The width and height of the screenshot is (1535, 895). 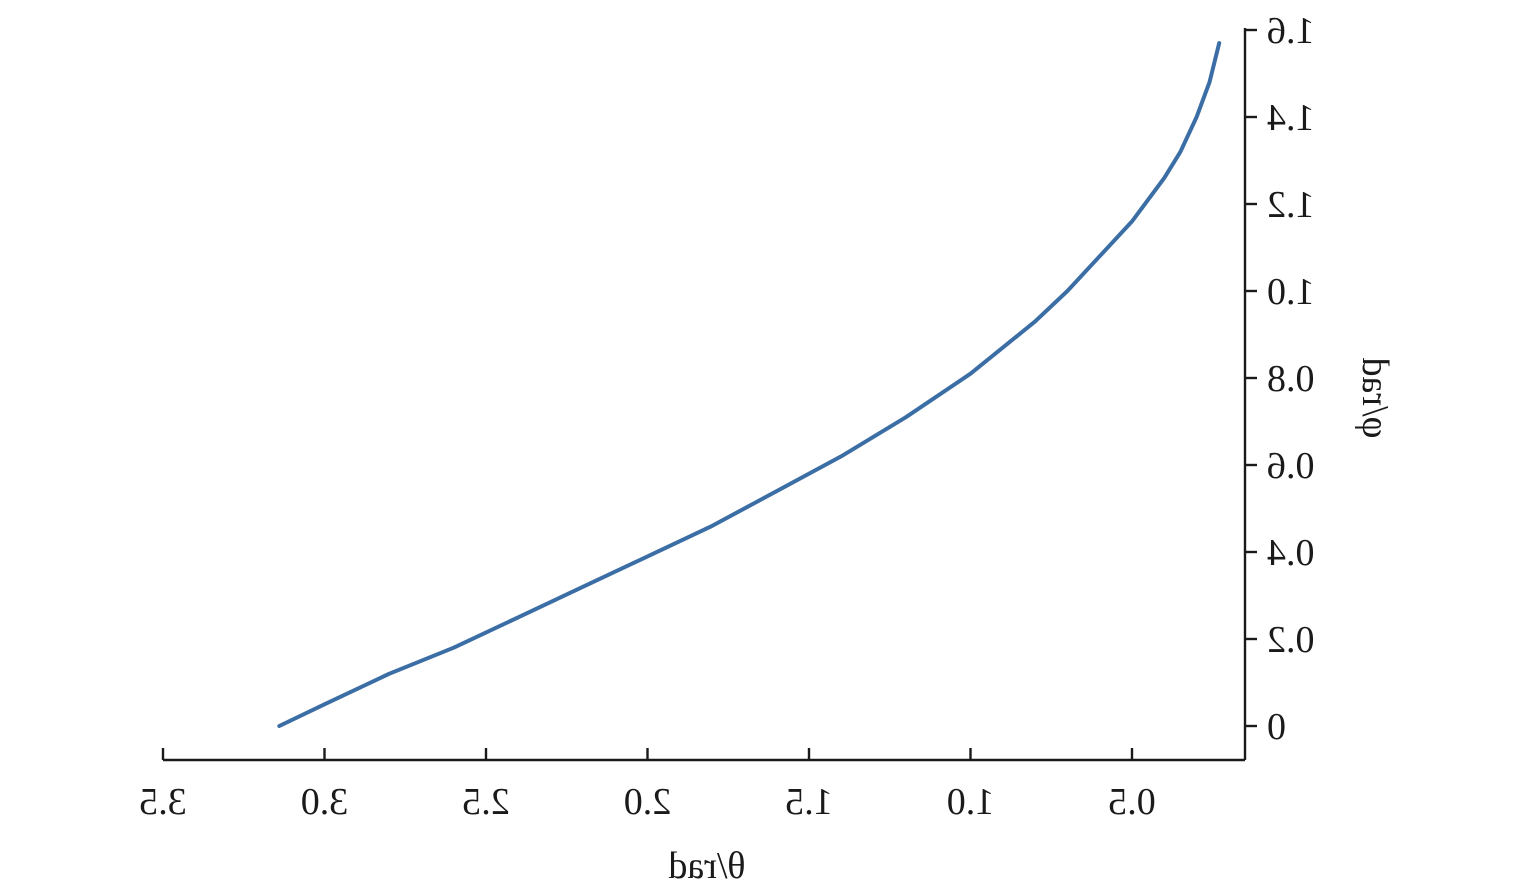 I want to click on y-tick-label: 1.0, so click(x=1291, y=292).